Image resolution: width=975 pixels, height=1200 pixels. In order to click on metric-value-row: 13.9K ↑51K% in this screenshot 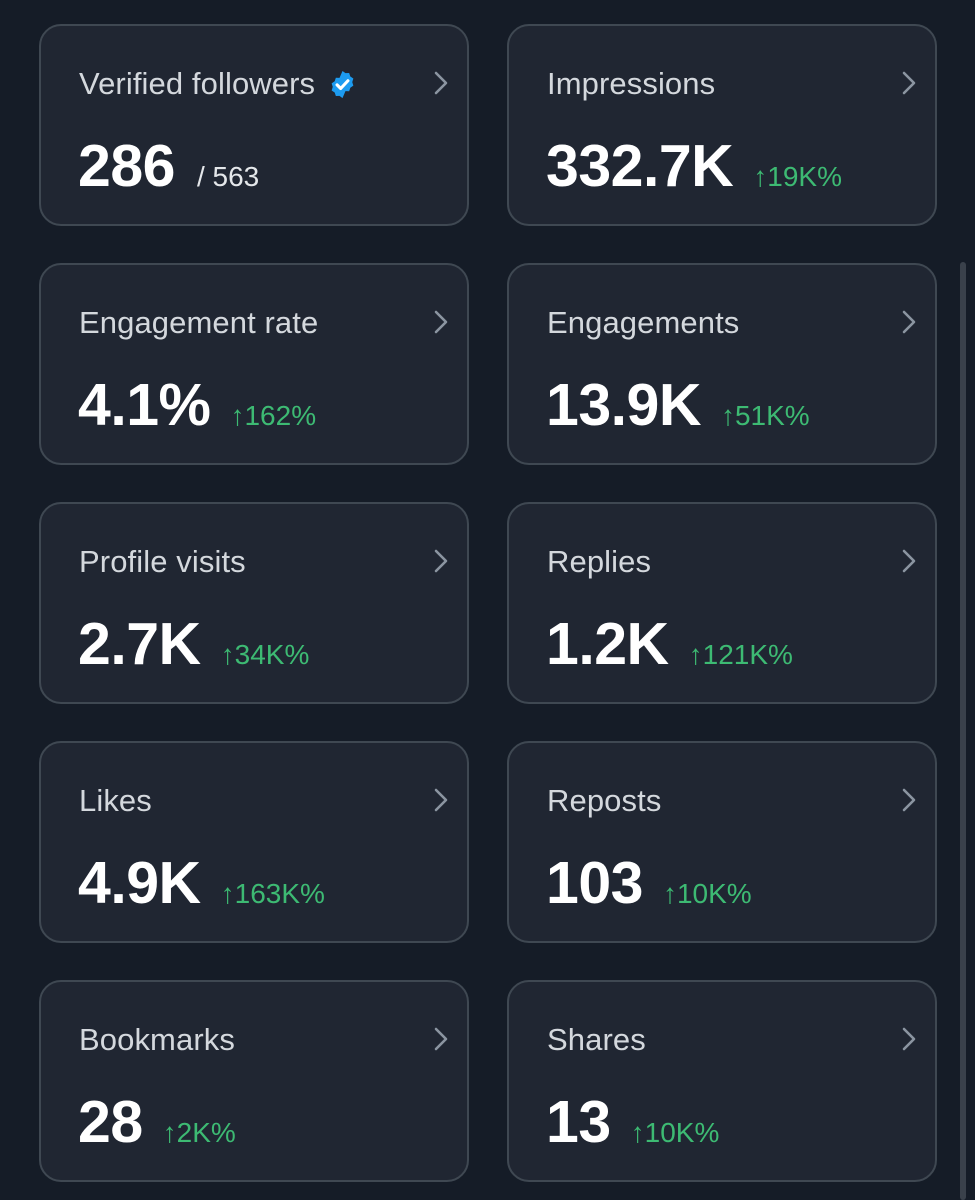, I will do `click(678, 405)`.